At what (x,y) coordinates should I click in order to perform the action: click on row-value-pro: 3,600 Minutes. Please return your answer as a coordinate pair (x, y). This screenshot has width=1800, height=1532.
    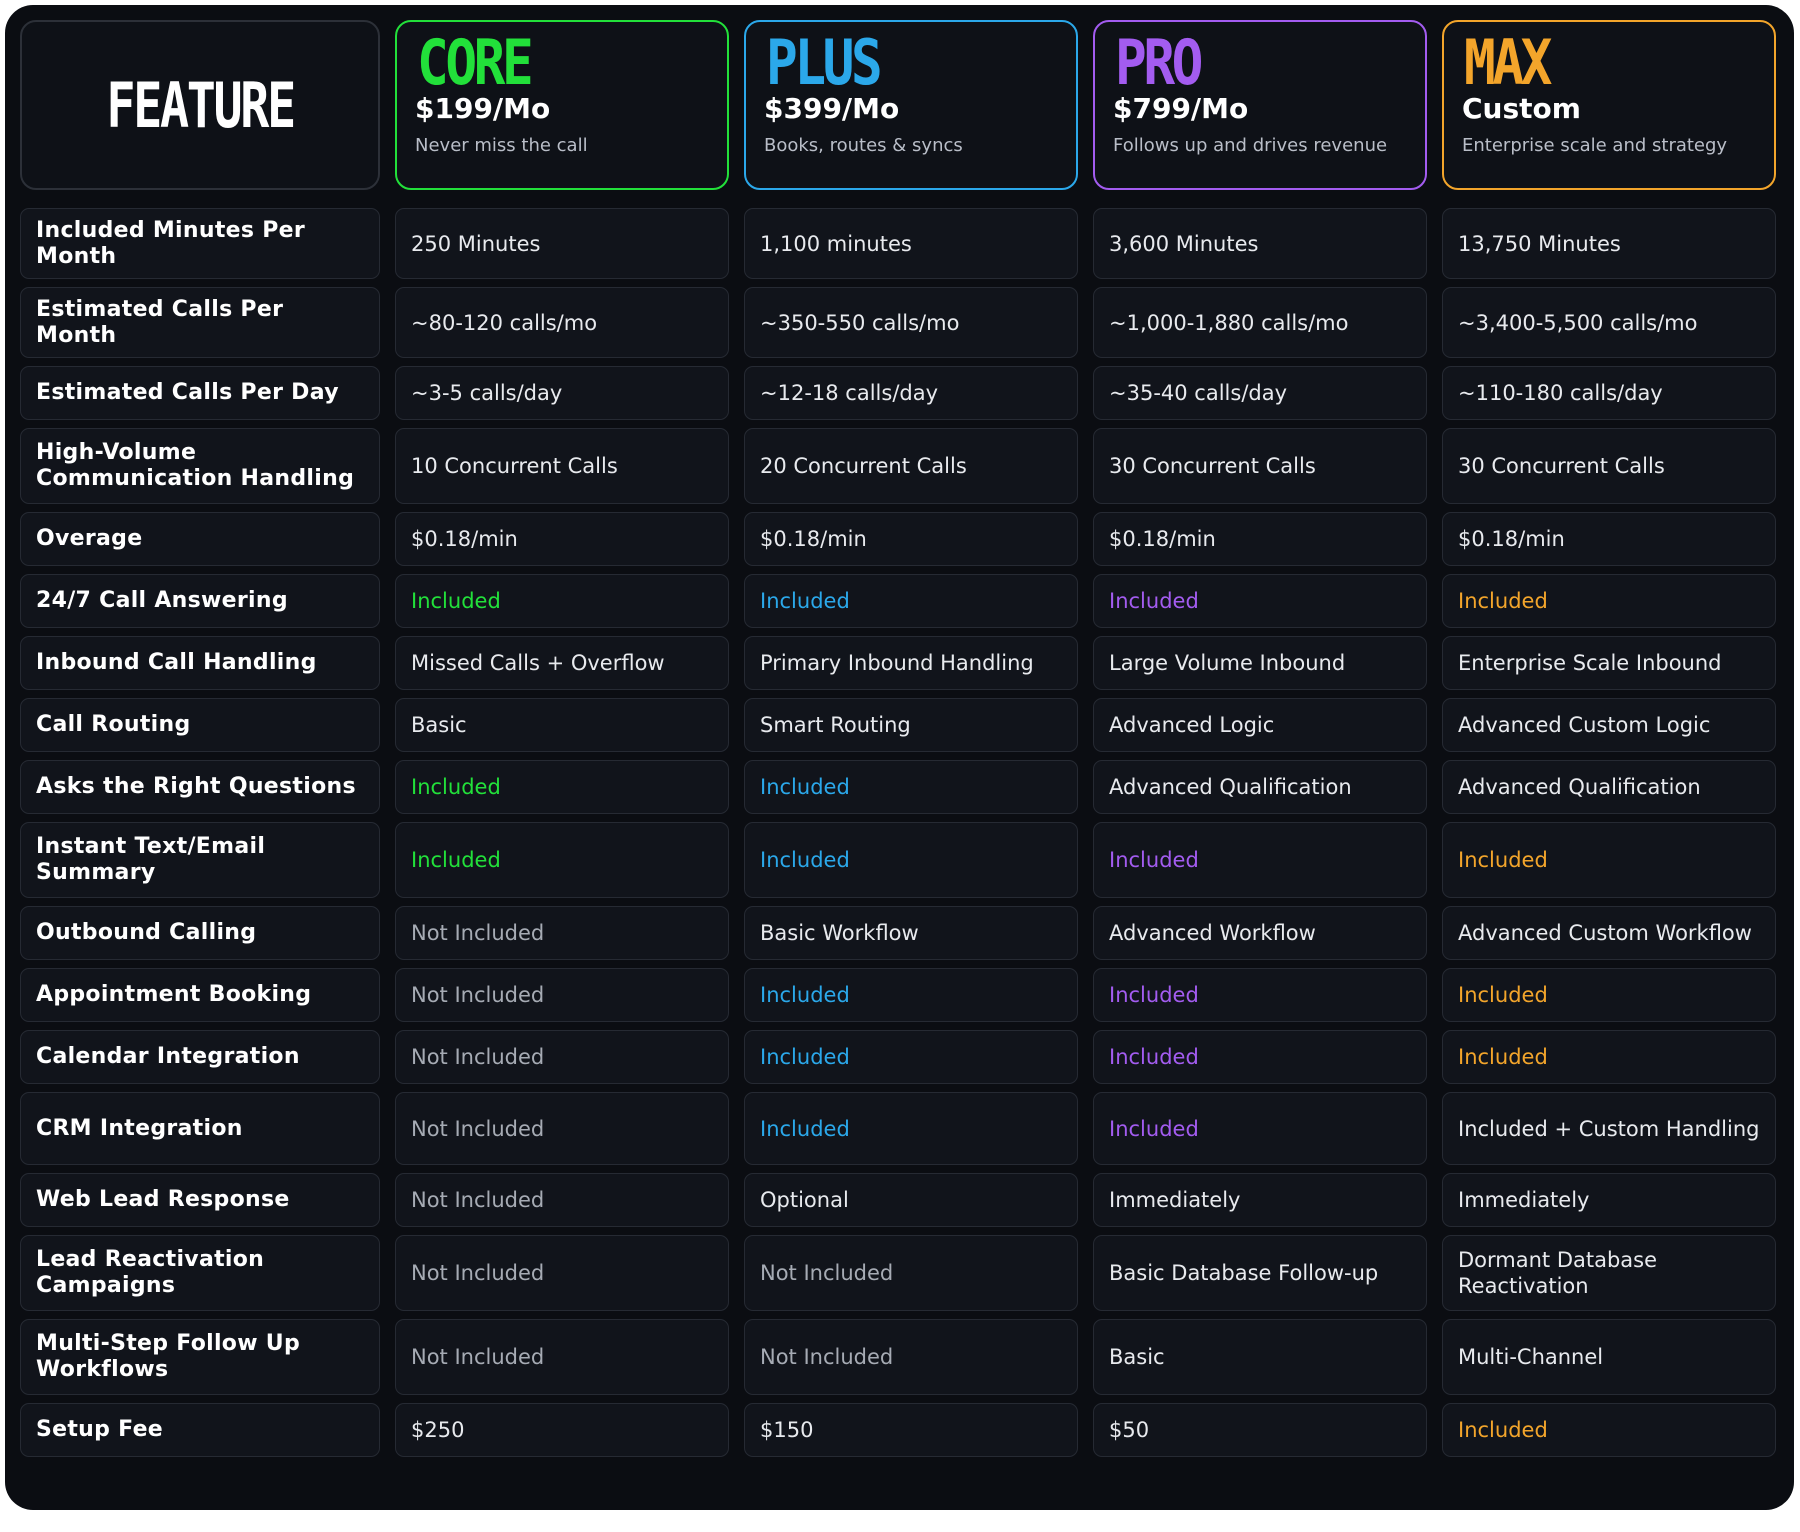
    Looking at the image, I should click on (1260, 243).